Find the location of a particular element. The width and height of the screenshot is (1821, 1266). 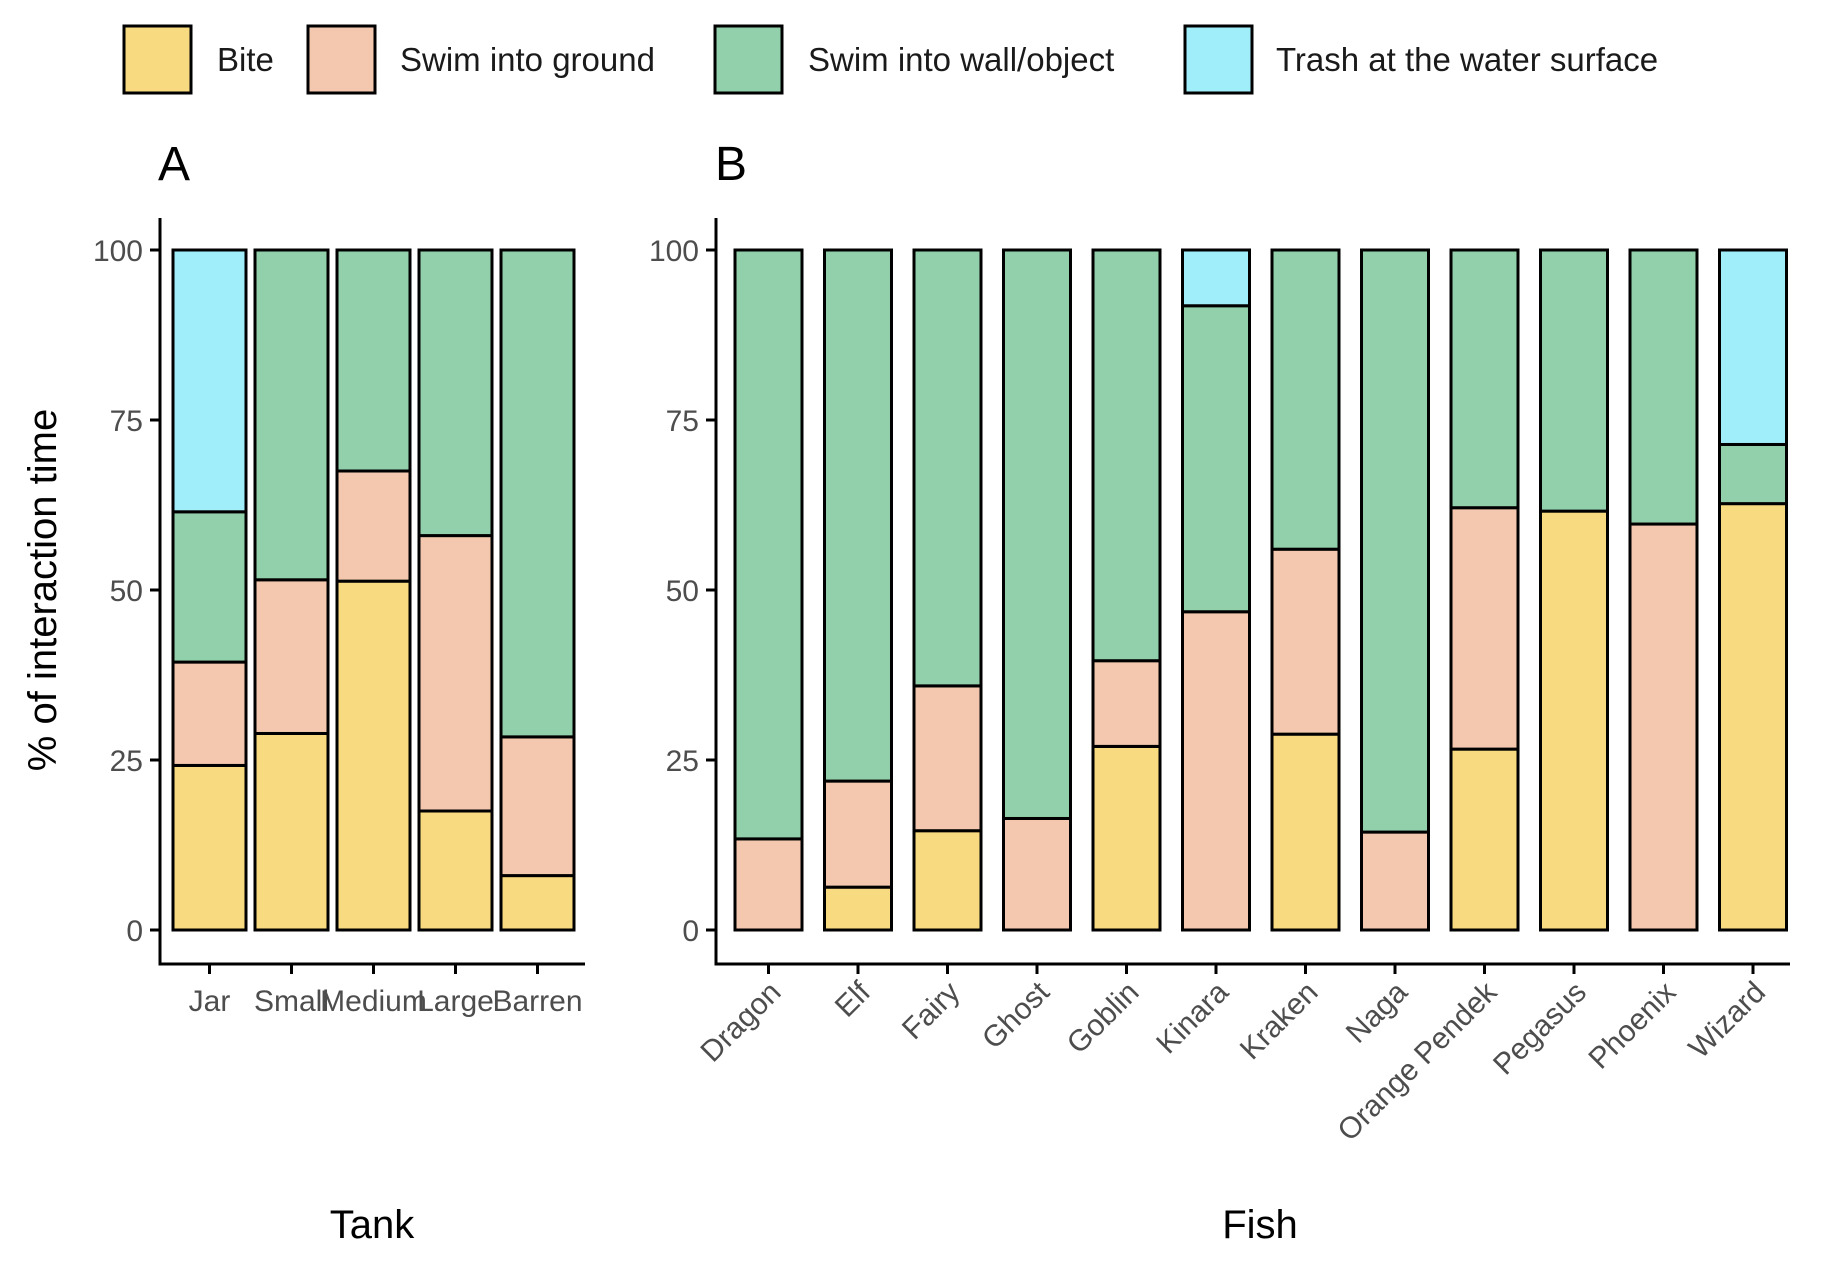

x-tick-label: Phoenix is located at coordinates (1632, 1026).